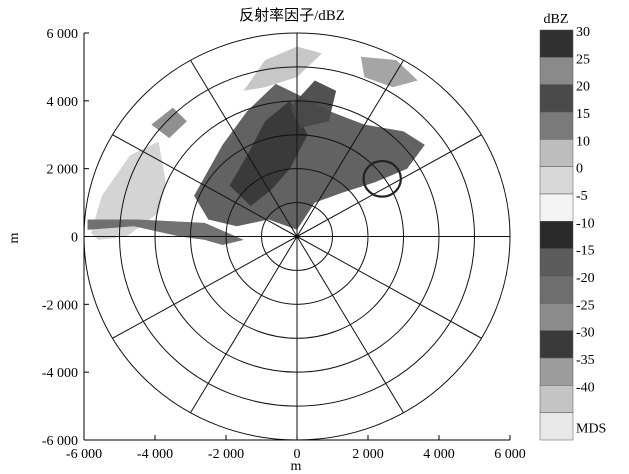 The width and height of the screenshot is (629, 474). What do you see at coordinates (296, 466) in the screenshot?
I see `x-axis-label: m` at bounding box center [296, 466].